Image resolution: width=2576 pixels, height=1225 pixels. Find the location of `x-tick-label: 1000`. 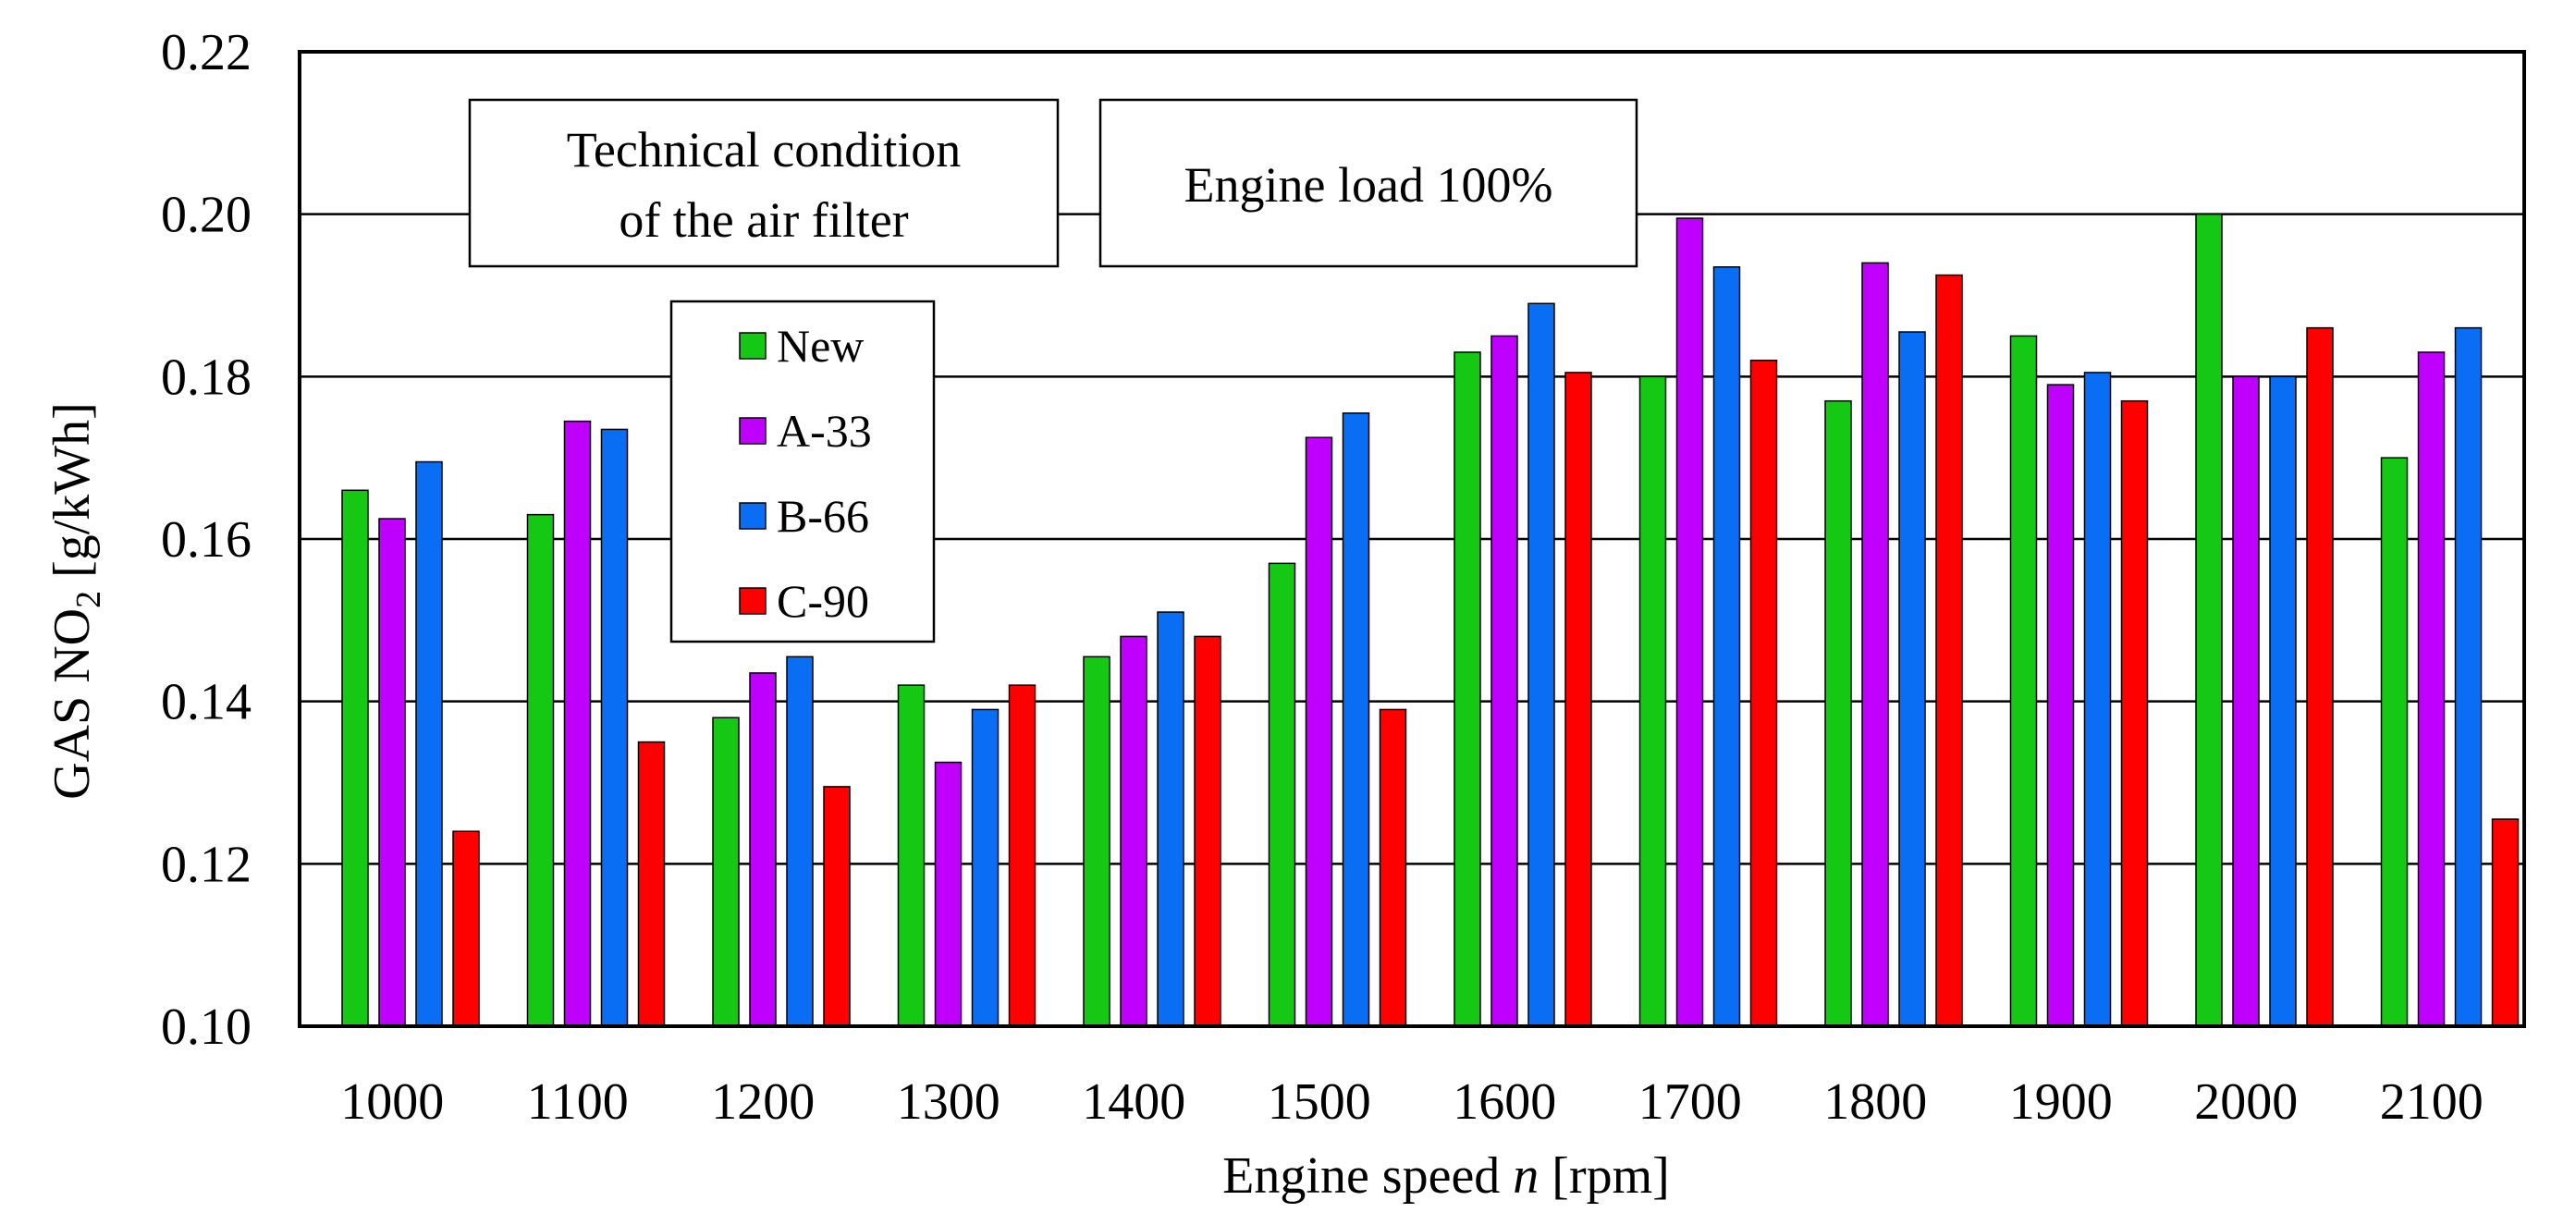

x-tick-label: 1000 is located at coordinates (392, 1102).